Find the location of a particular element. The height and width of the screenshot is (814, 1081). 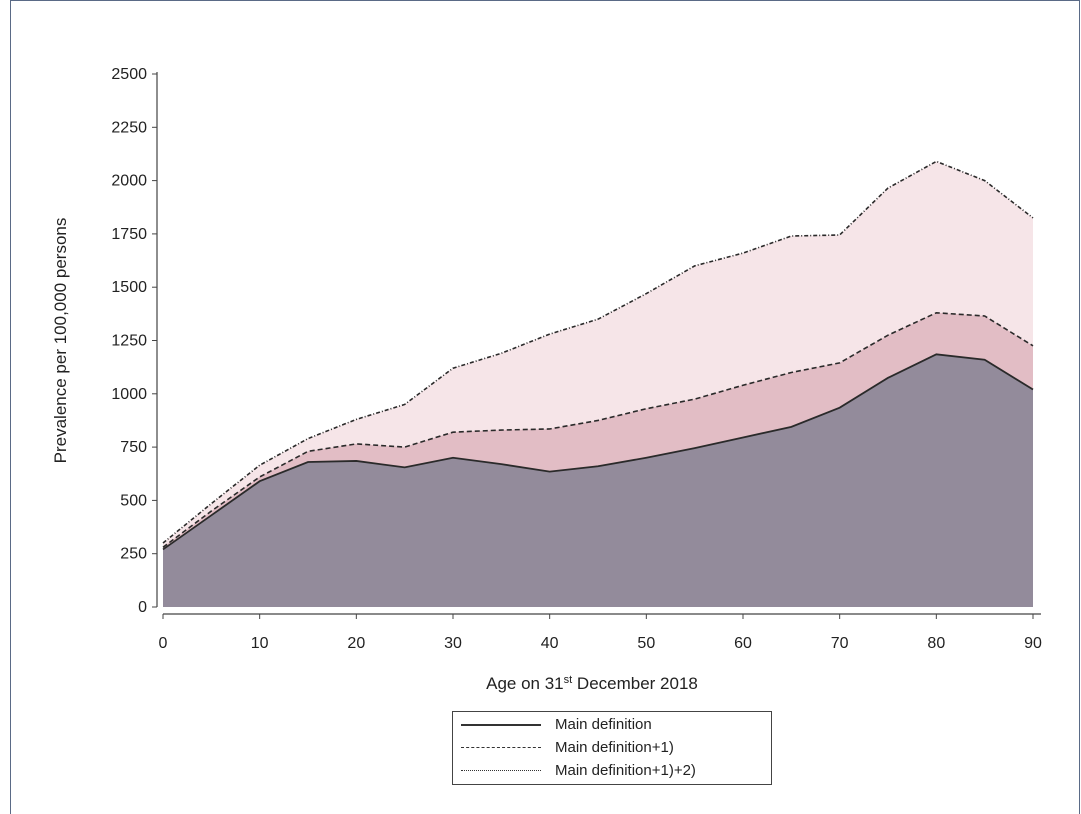

y-tick-label: 500 is located at coordinates (133, 500).